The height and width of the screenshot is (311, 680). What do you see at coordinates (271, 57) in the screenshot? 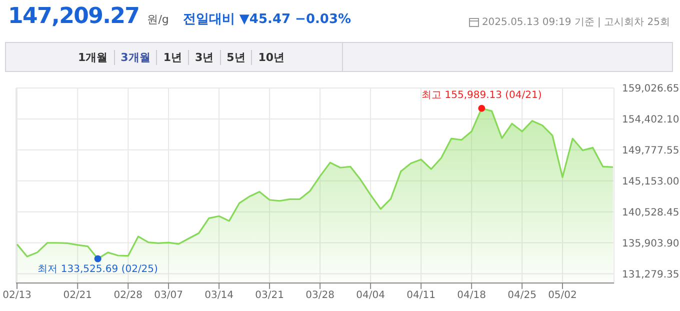
I see `text: 10년` at bounding box center [271, 57].